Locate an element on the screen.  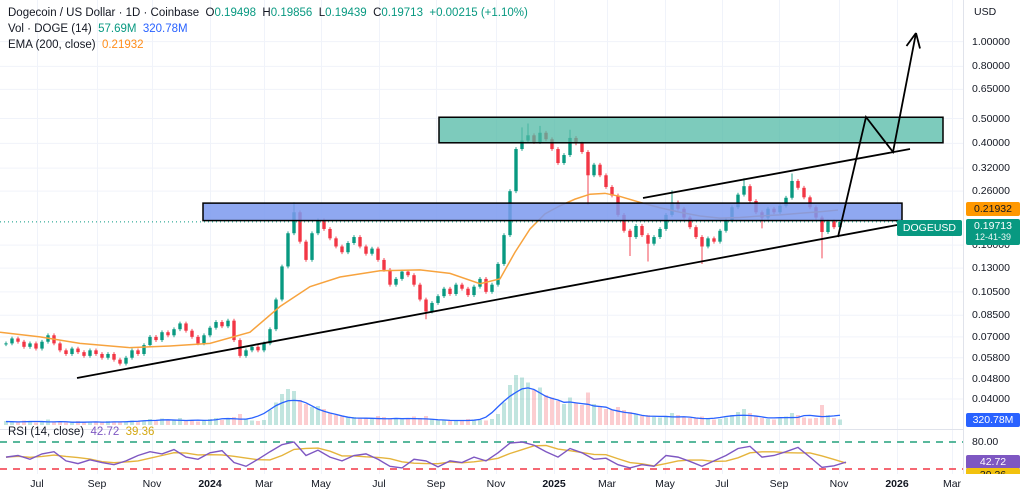
rsi-line is located at coordinates (426, 455).